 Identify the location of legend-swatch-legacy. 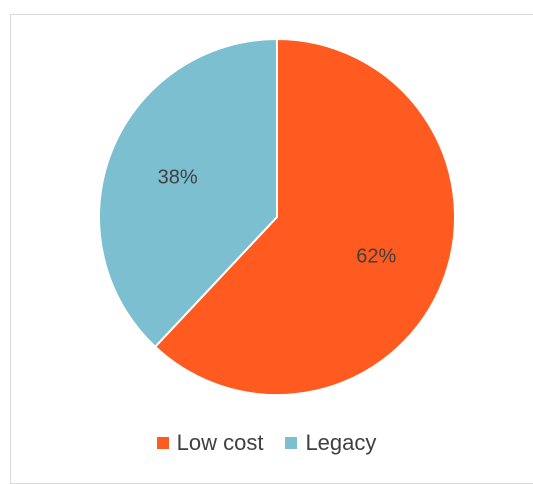
(291, 443).